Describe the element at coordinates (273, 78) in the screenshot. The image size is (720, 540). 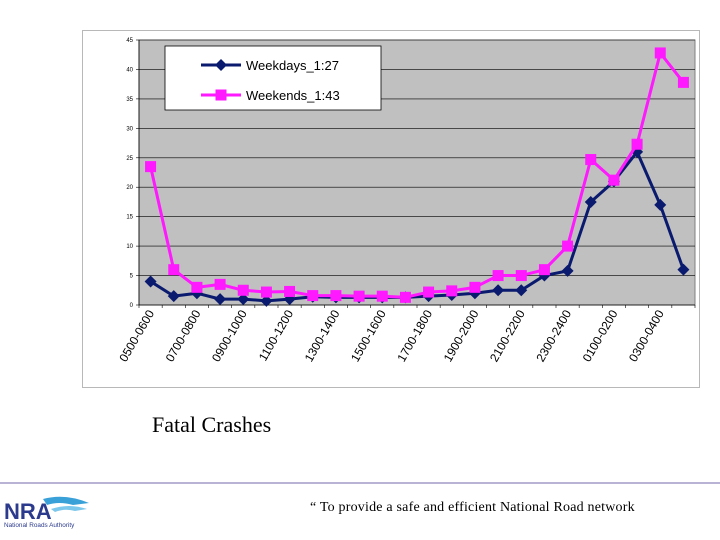
I see `legend-box` at that location.